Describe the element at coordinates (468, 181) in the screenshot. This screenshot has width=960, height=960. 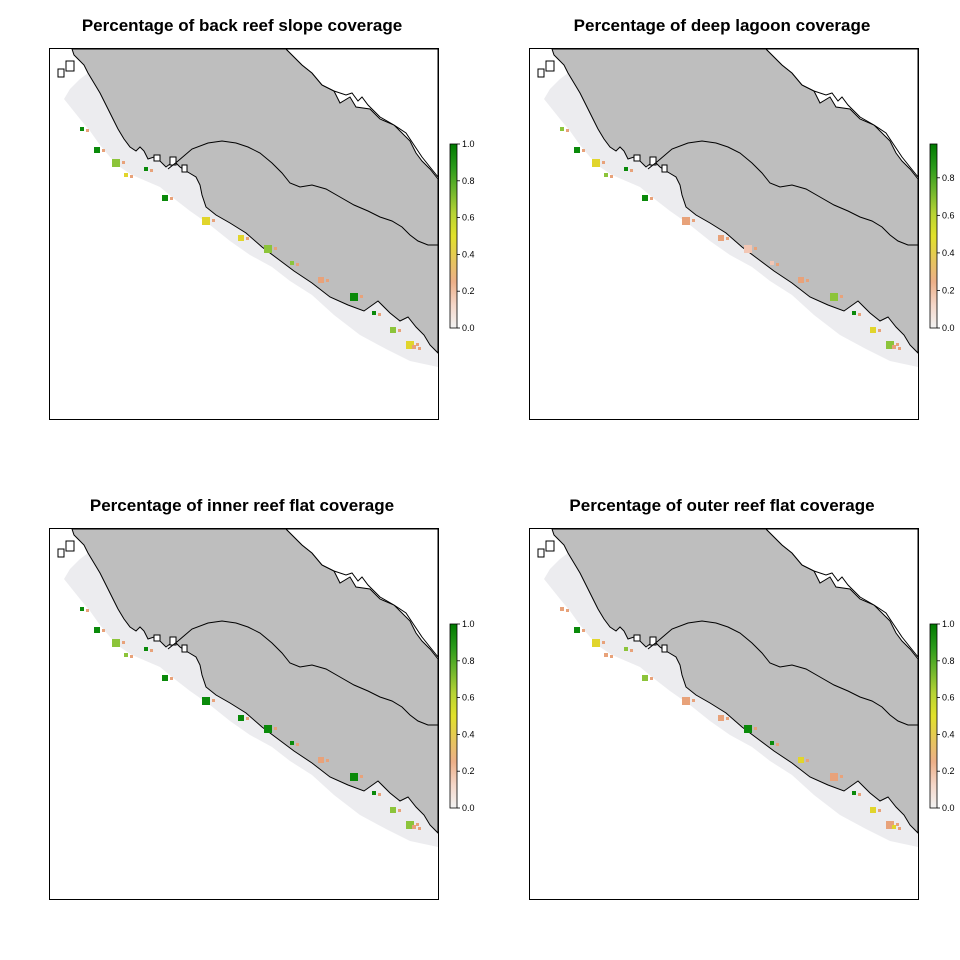
I see `legend-tick-label: 0.8` at that location.